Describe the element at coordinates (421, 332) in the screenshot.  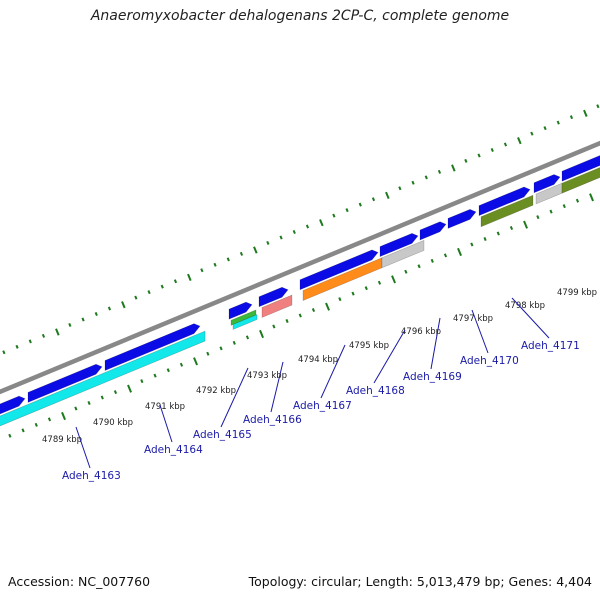
I see `kbp-label: 4796 kbp` at that location.